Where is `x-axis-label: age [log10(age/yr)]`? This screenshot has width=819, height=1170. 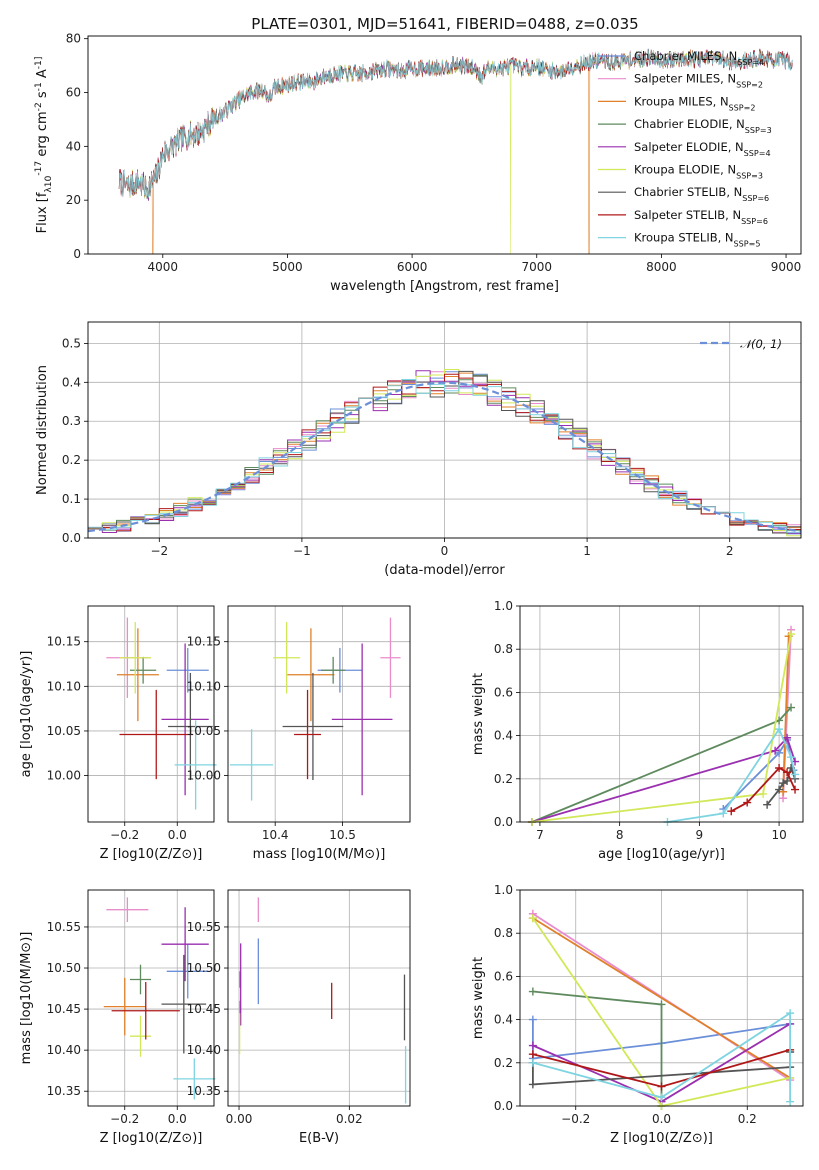
x-axis-label: age [log10(age/yr)] is located at coordinates (661, 854).